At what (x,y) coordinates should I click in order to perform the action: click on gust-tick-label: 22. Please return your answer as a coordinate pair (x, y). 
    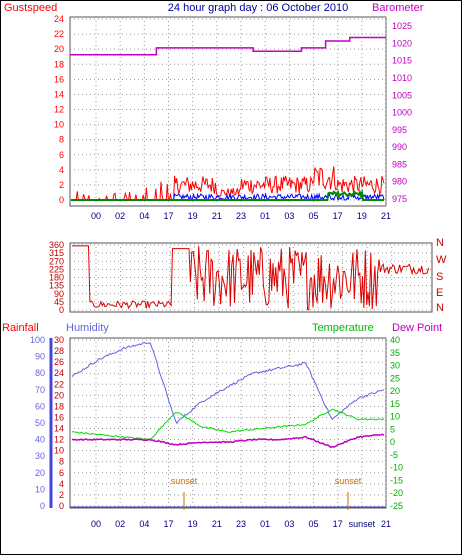
    Looking at the image, I should click on (59, 34).